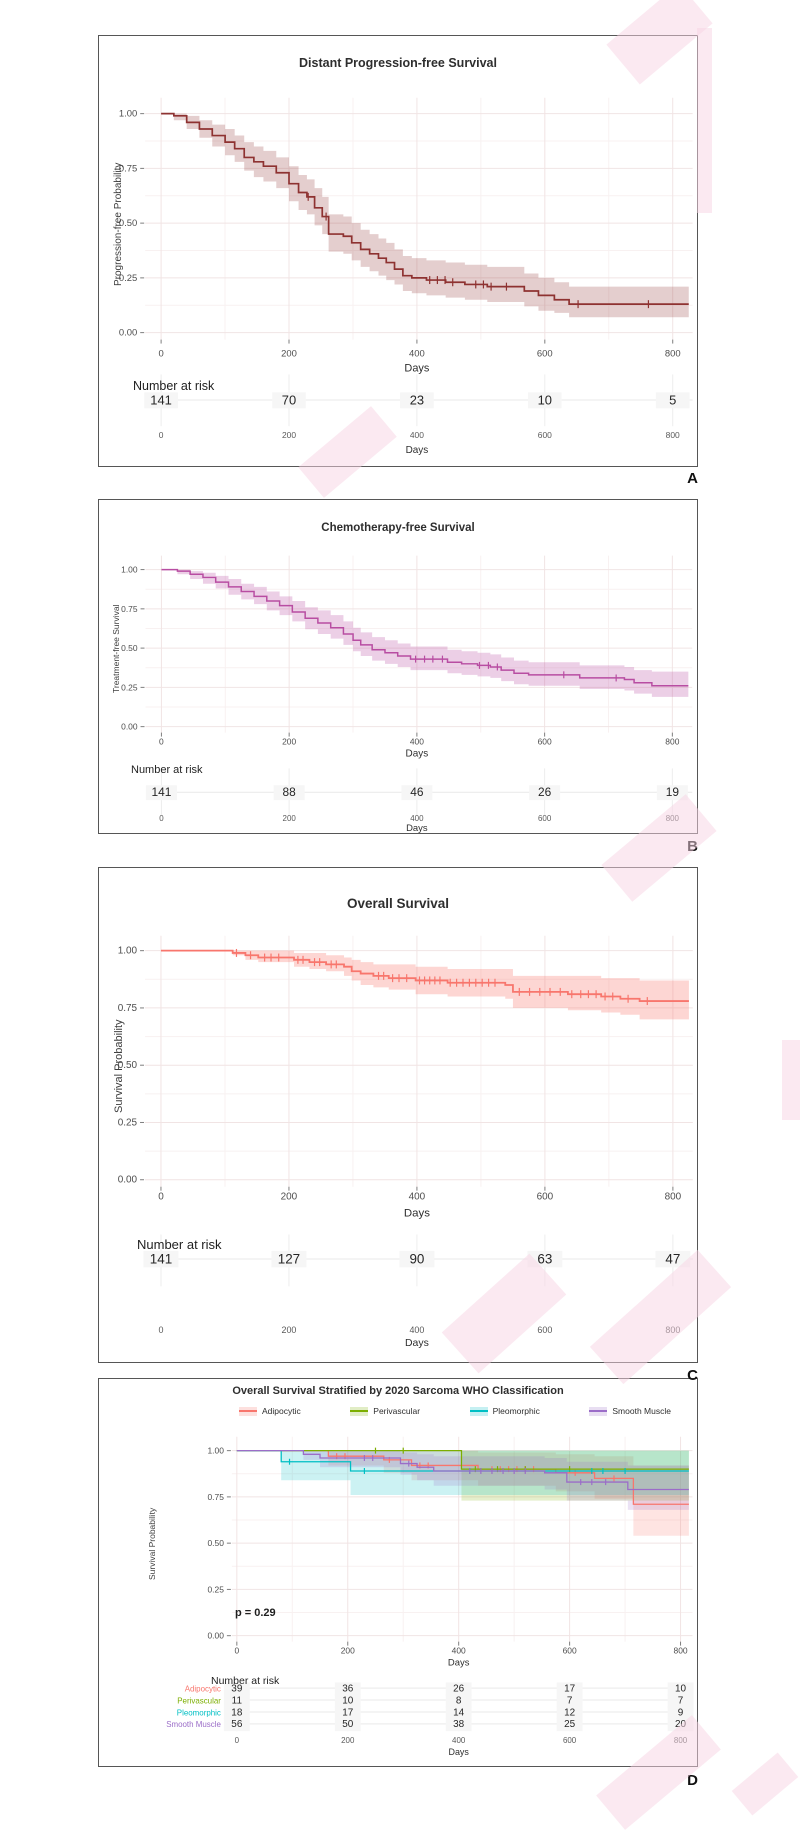  What do you see at coordinates (289, 399) in the screenshot?
I see `risk-count: 70` at bounding box center [289, 399].